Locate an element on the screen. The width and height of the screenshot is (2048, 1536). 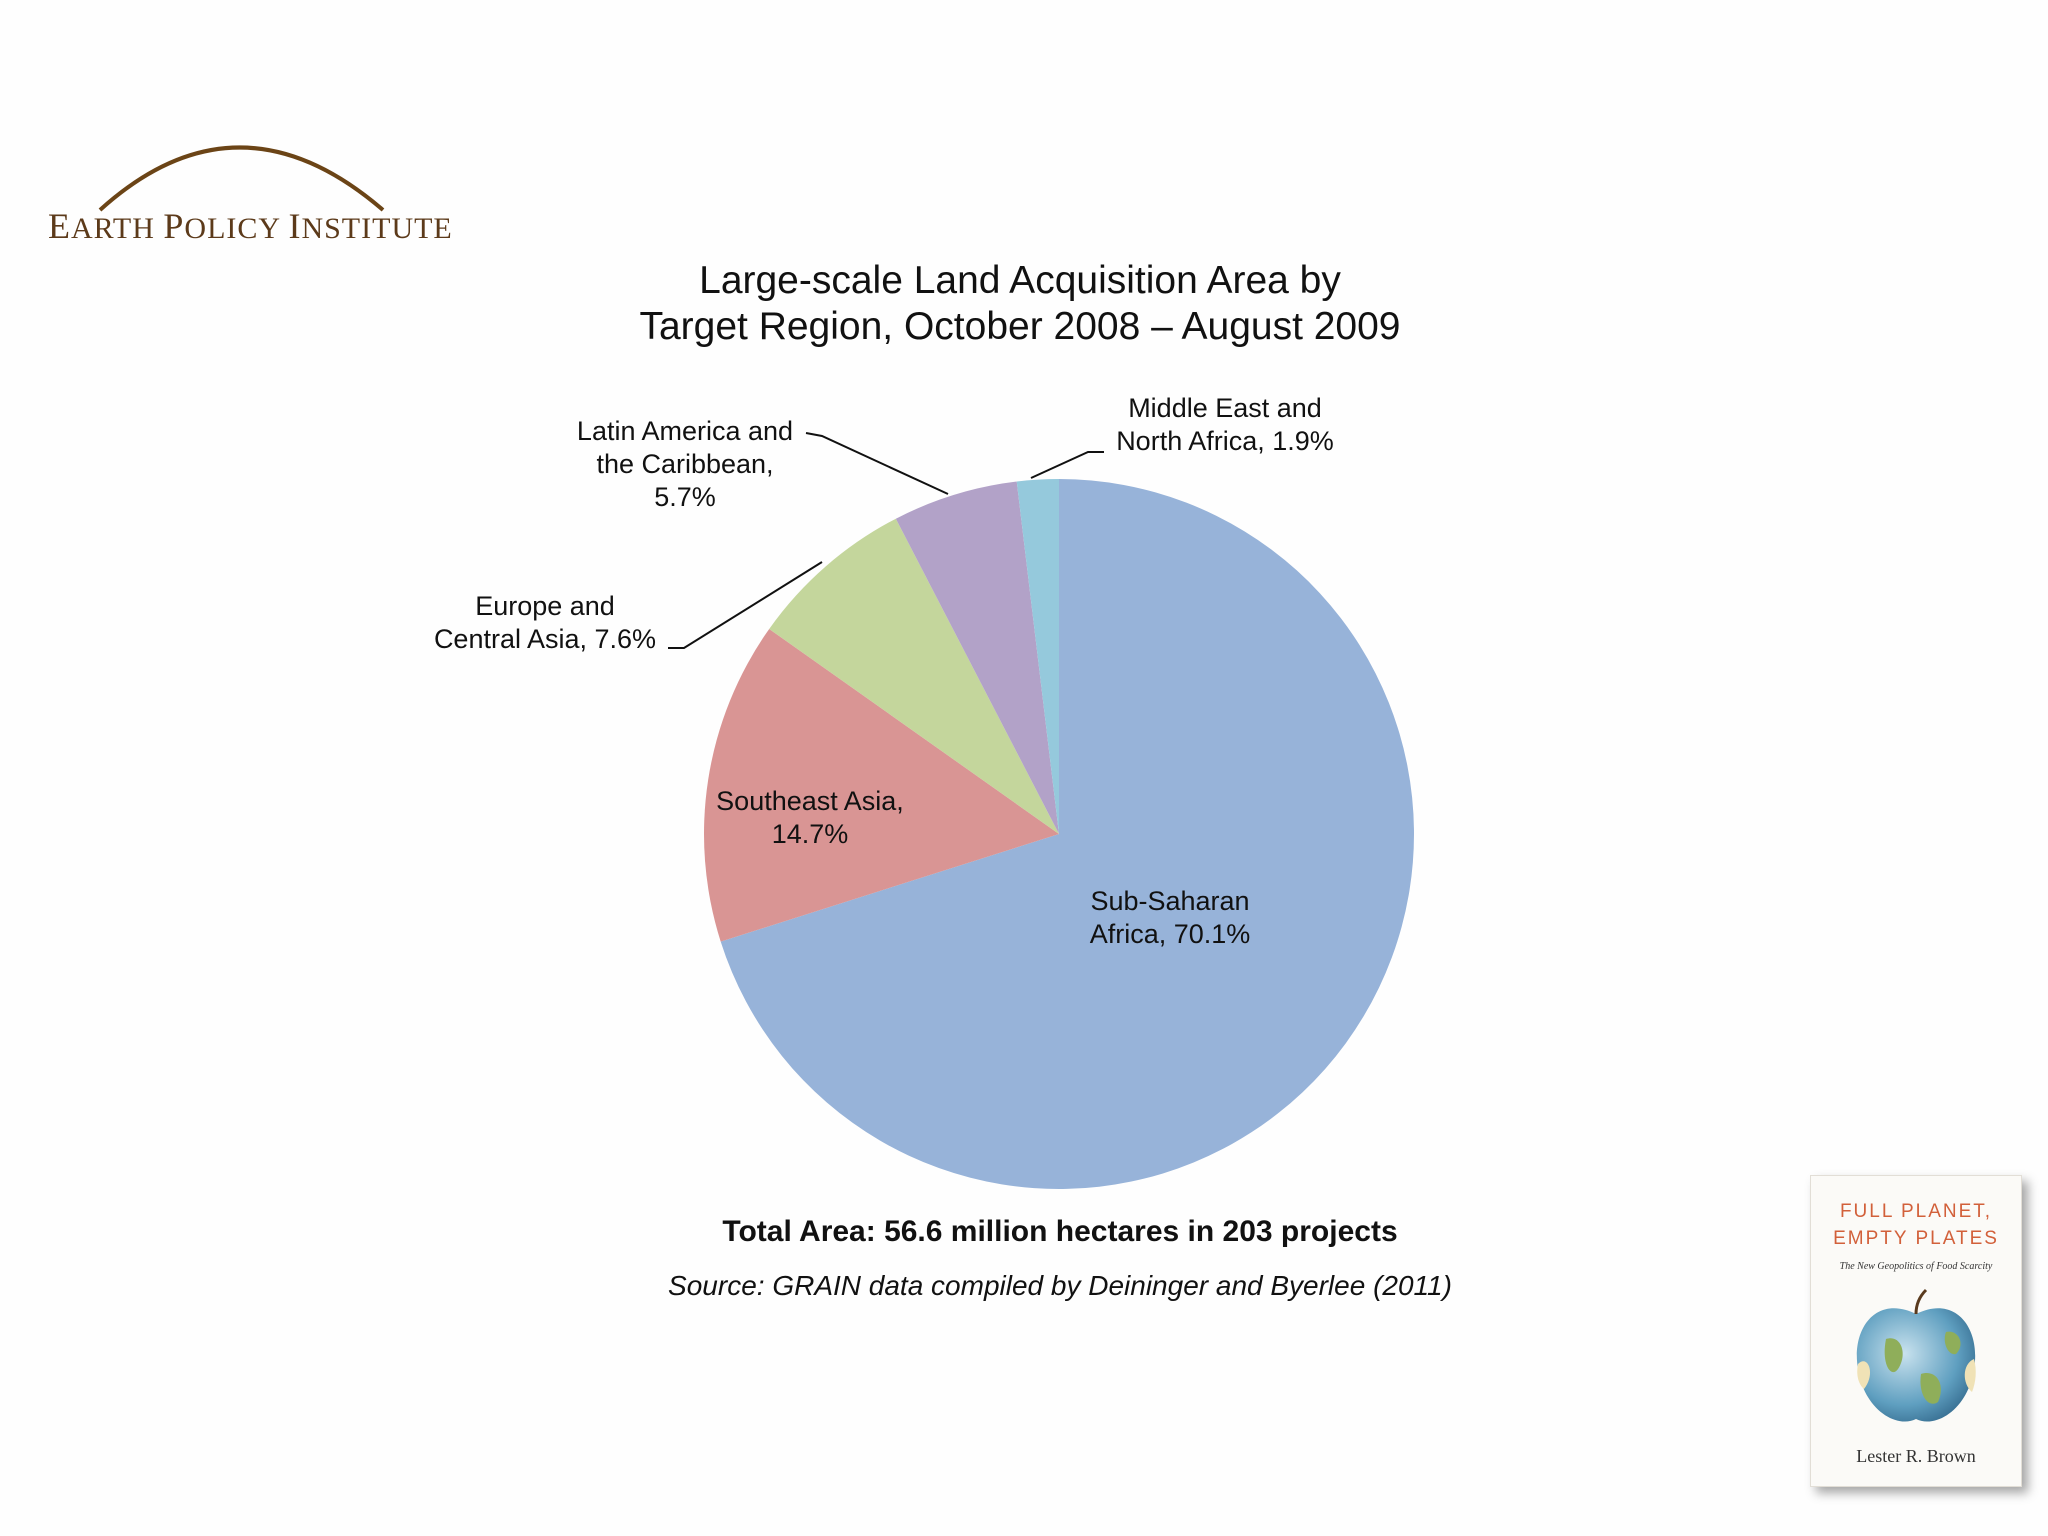
leader-line-europe is located at coordinates (745, 605).